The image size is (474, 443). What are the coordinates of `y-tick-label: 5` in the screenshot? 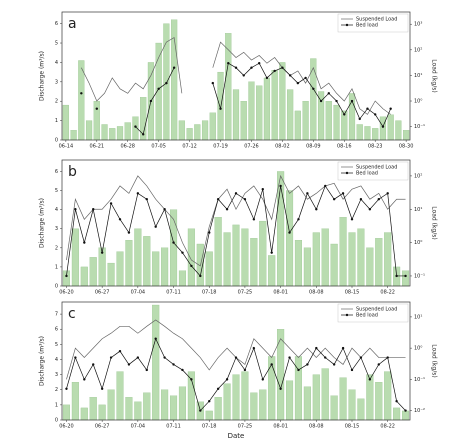 It's located at (56, 345).